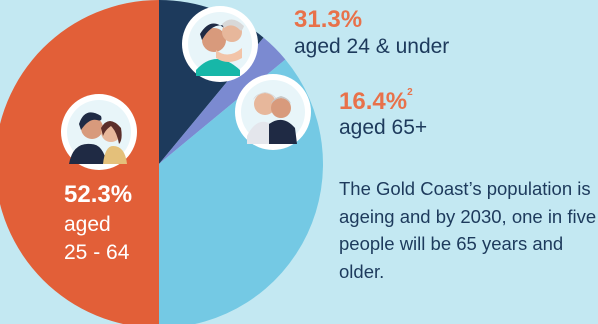 The height and width of the screenshot is (324, 598). I want to click on adult-couple-avatar-icon, so click(99, 132).